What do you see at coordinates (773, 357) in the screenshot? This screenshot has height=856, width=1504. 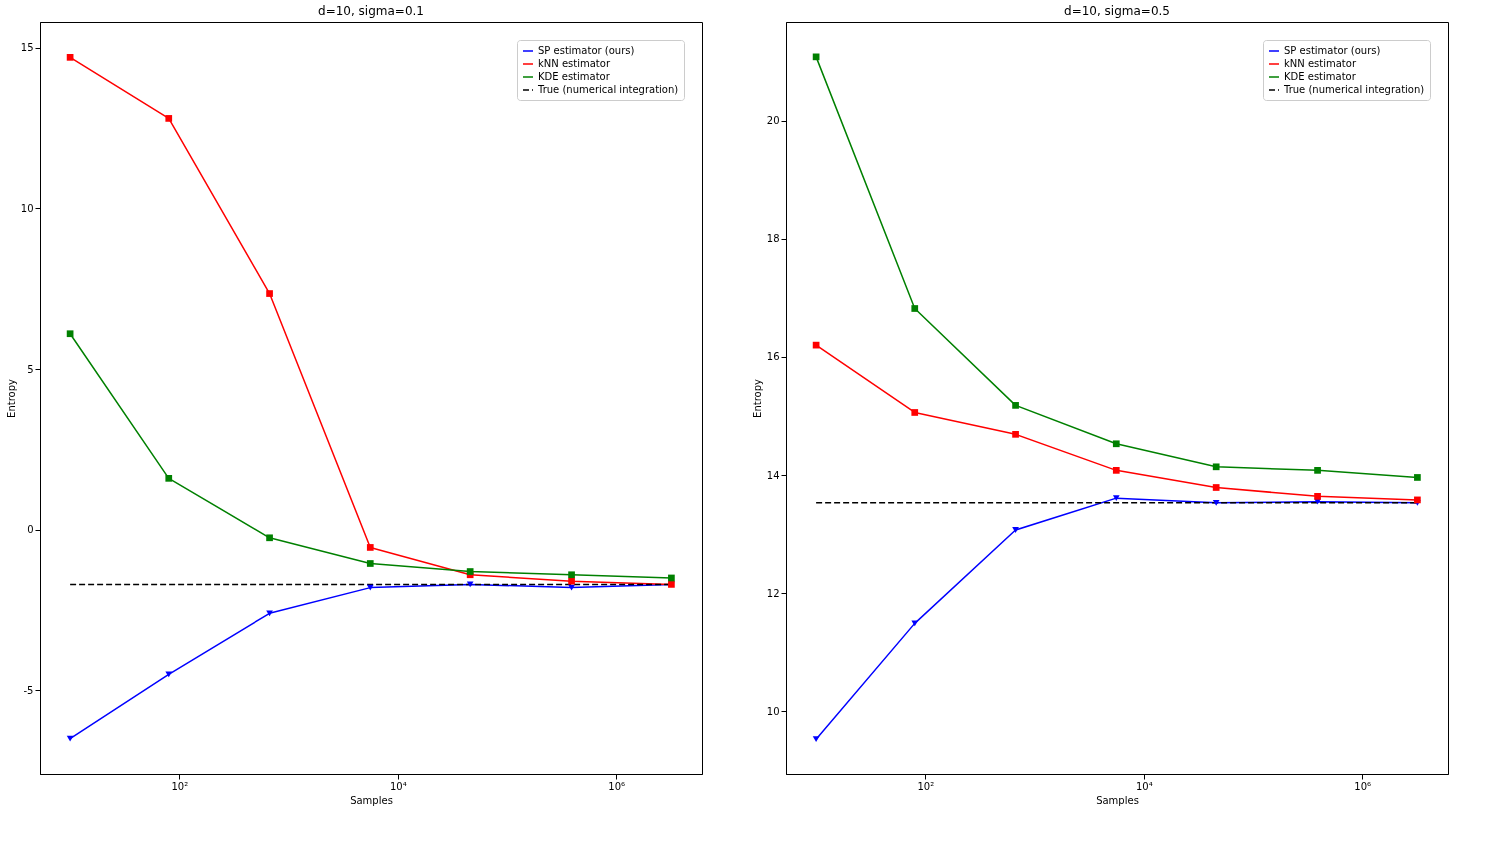 I see `y-tick-label: 16` at bounding box center [773, 357].